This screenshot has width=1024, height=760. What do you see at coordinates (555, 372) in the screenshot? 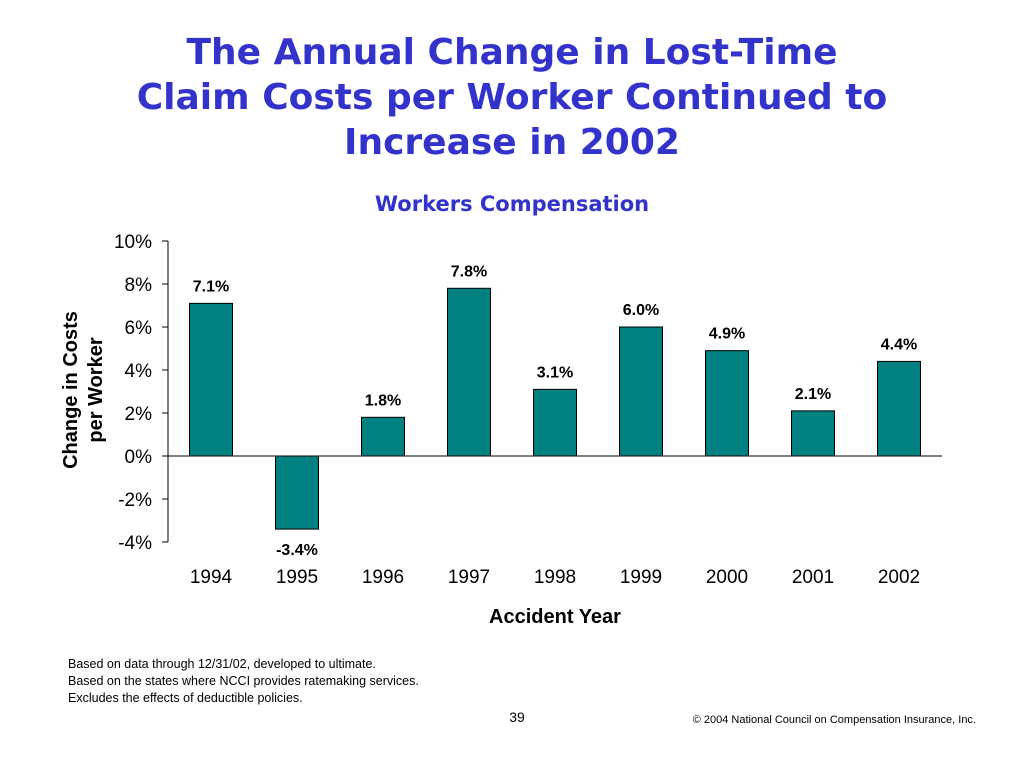
I see `data-label: 3.1%` at bounding box center [555, 372].